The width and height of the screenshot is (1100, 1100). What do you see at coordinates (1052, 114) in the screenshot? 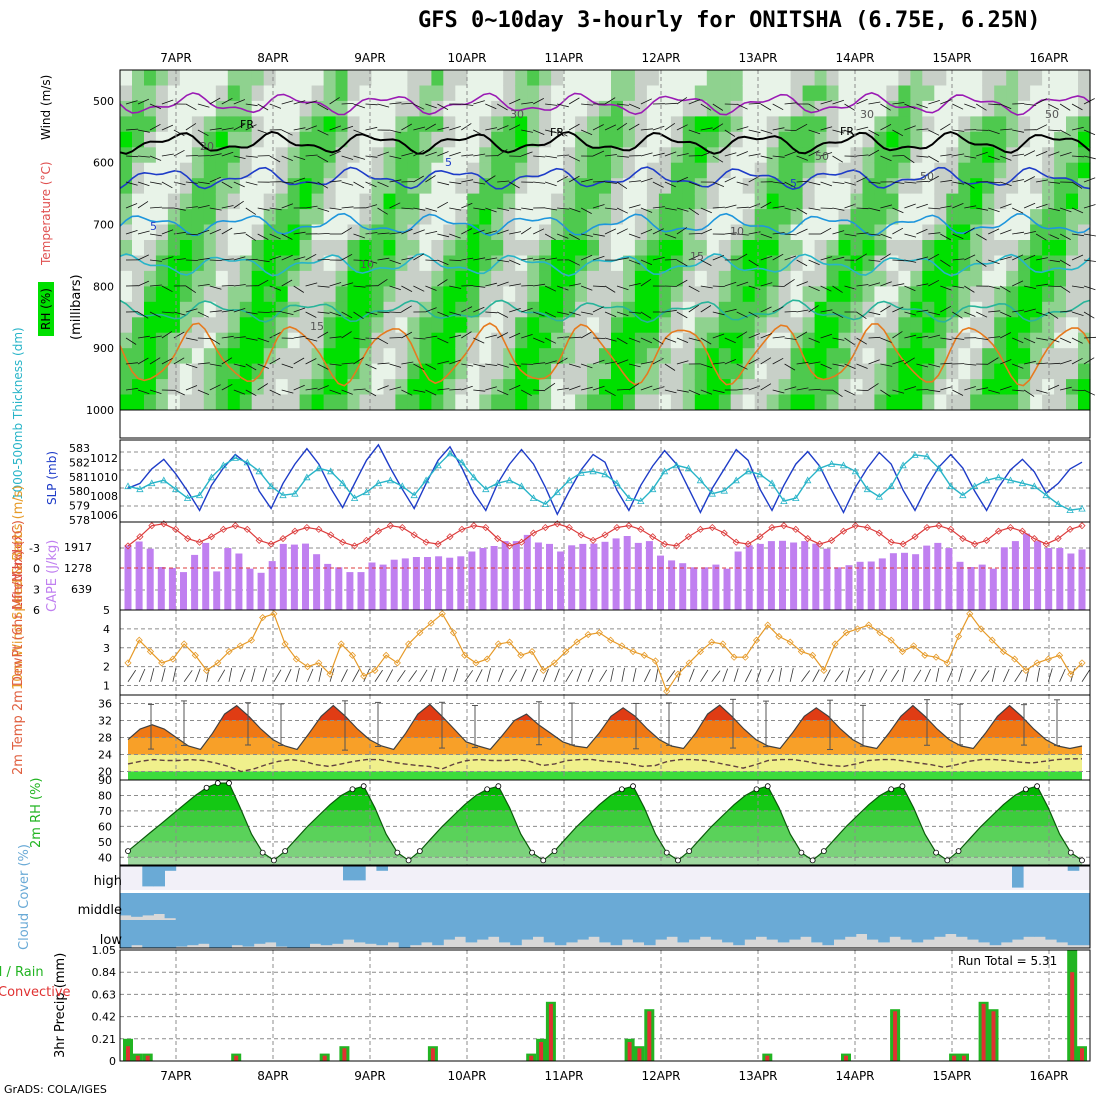
I see `contour-label: 50` at bounding box center [1052, 114].